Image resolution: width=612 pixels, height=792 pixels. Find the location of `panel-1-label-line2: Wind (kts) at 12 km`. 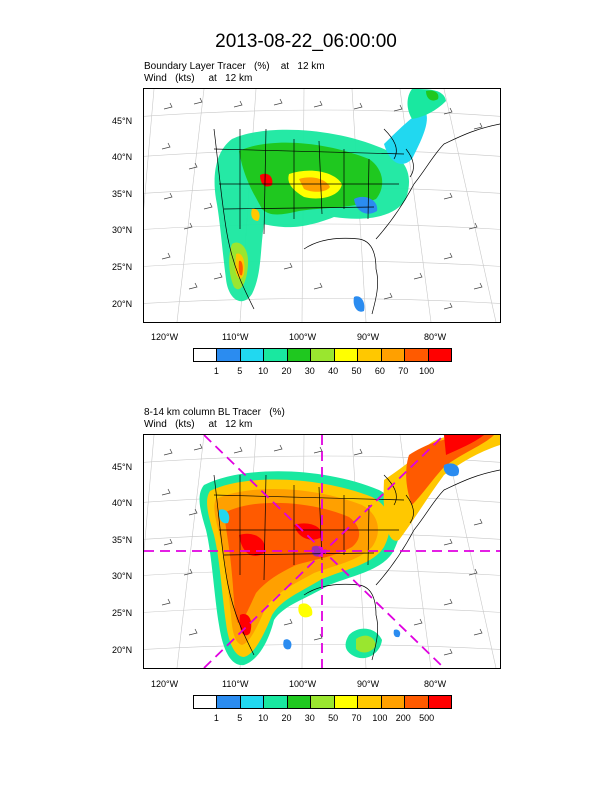

panel-1-label-line2: Wind (kts) at 12 km is located at coordinates (198, 78).